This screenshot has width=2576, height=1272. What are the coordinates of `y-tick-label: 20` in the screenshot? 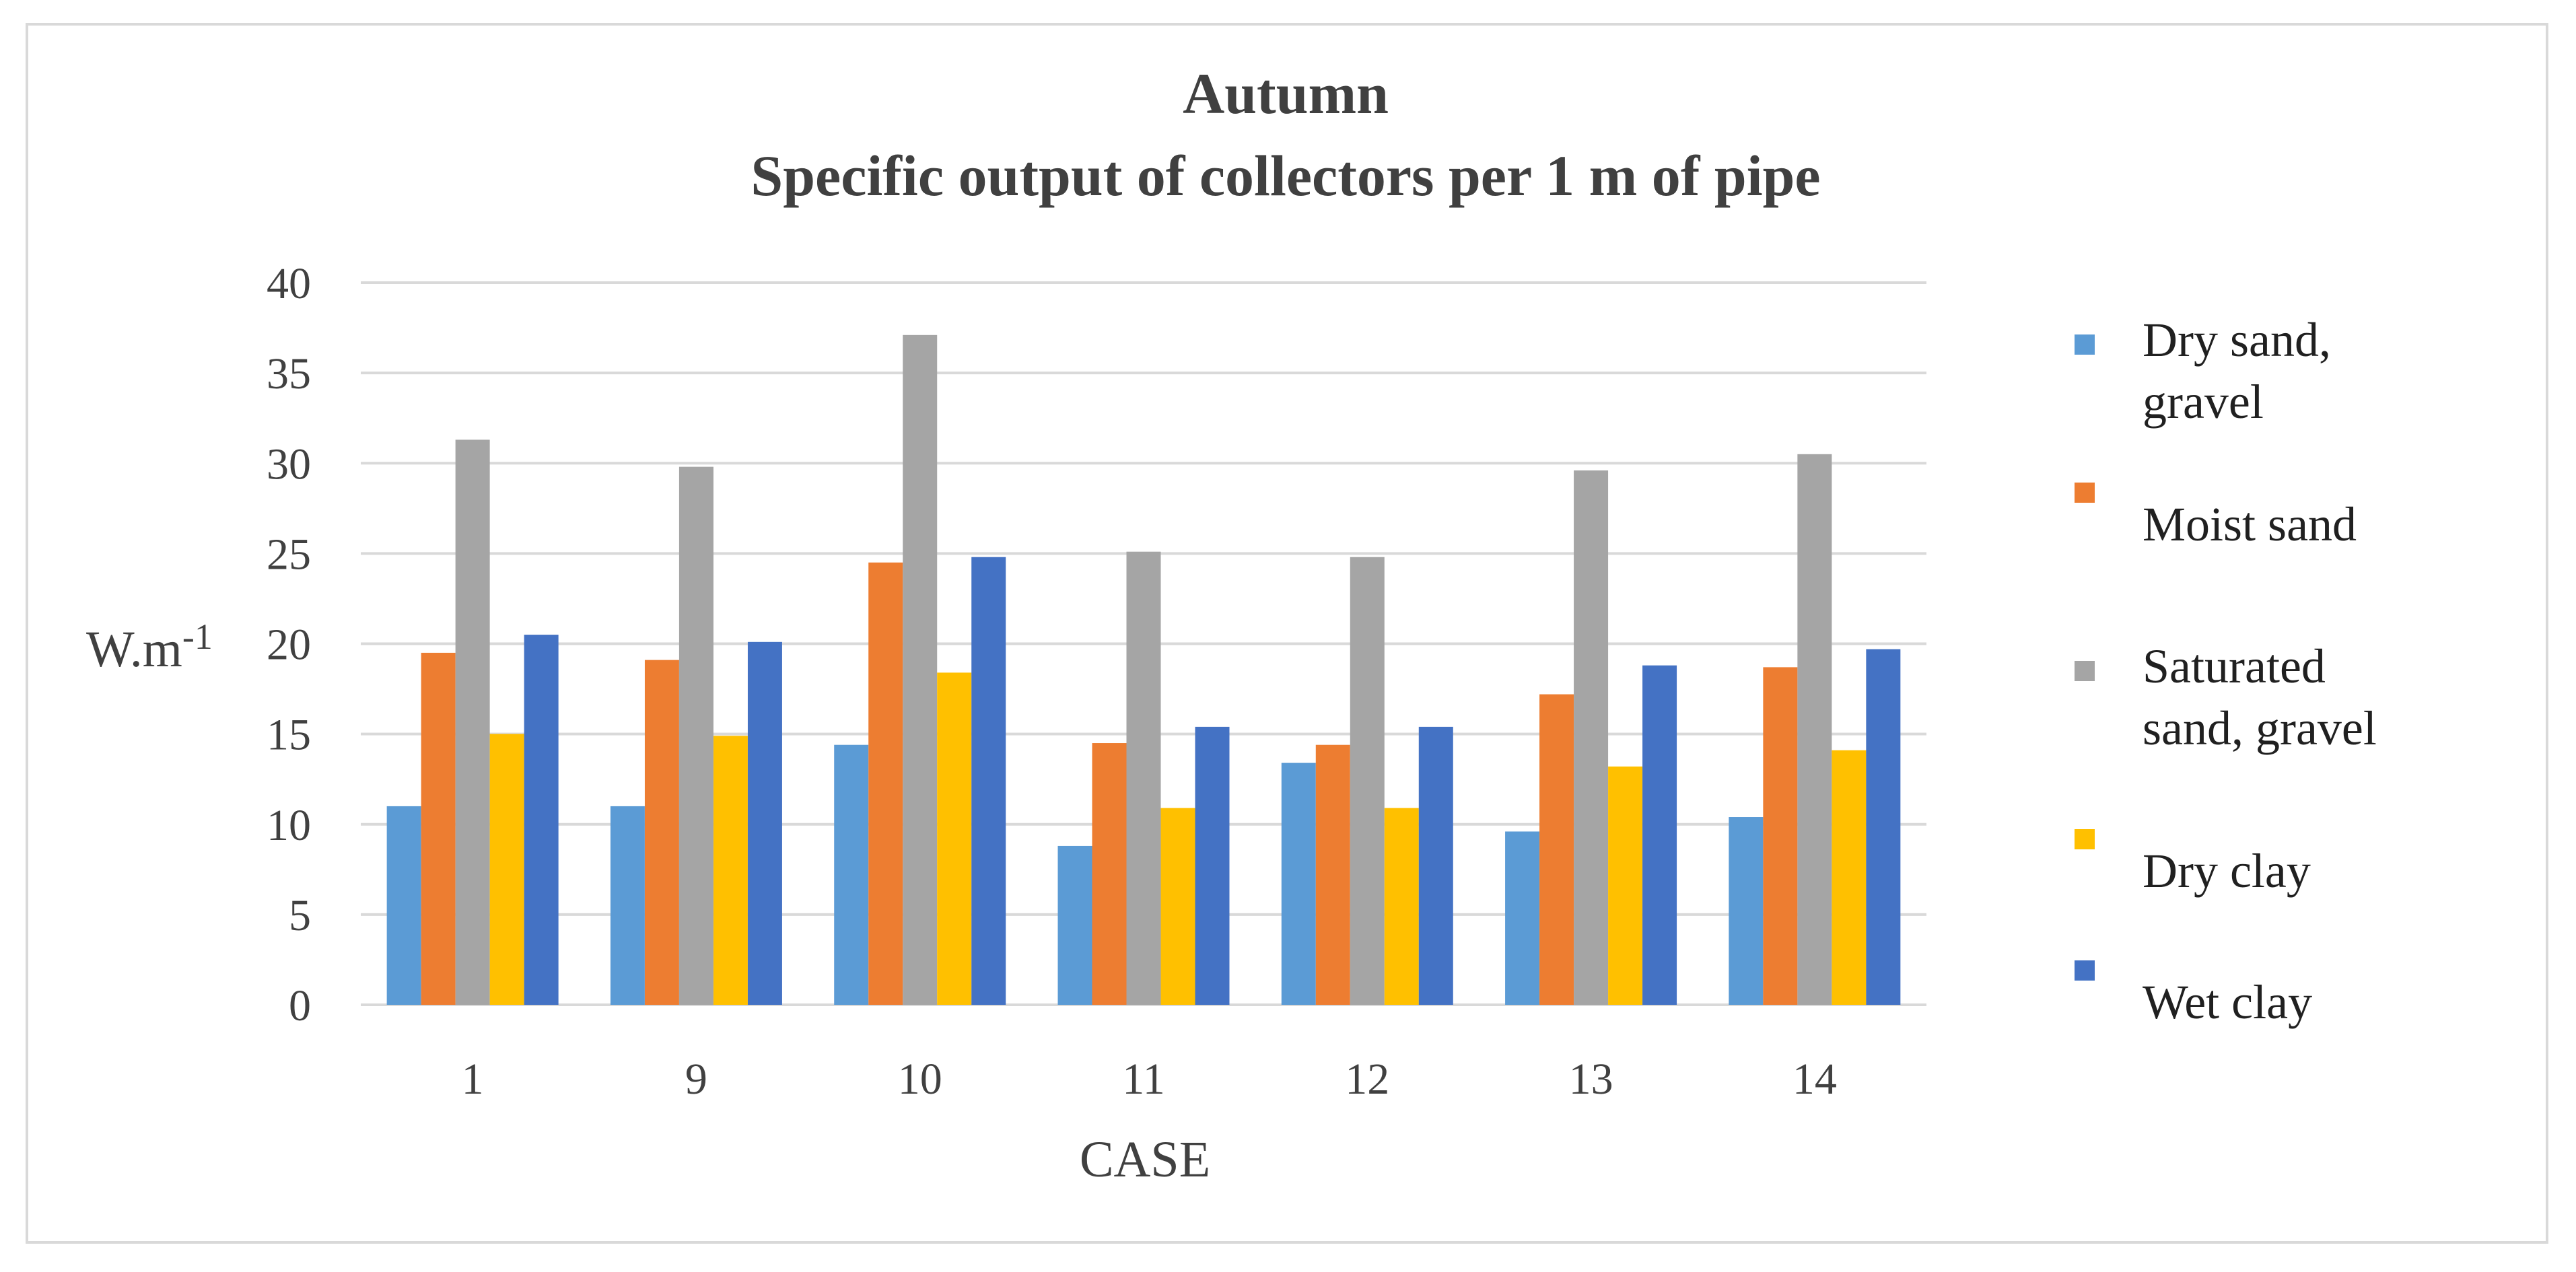 It's located at (289, 646).